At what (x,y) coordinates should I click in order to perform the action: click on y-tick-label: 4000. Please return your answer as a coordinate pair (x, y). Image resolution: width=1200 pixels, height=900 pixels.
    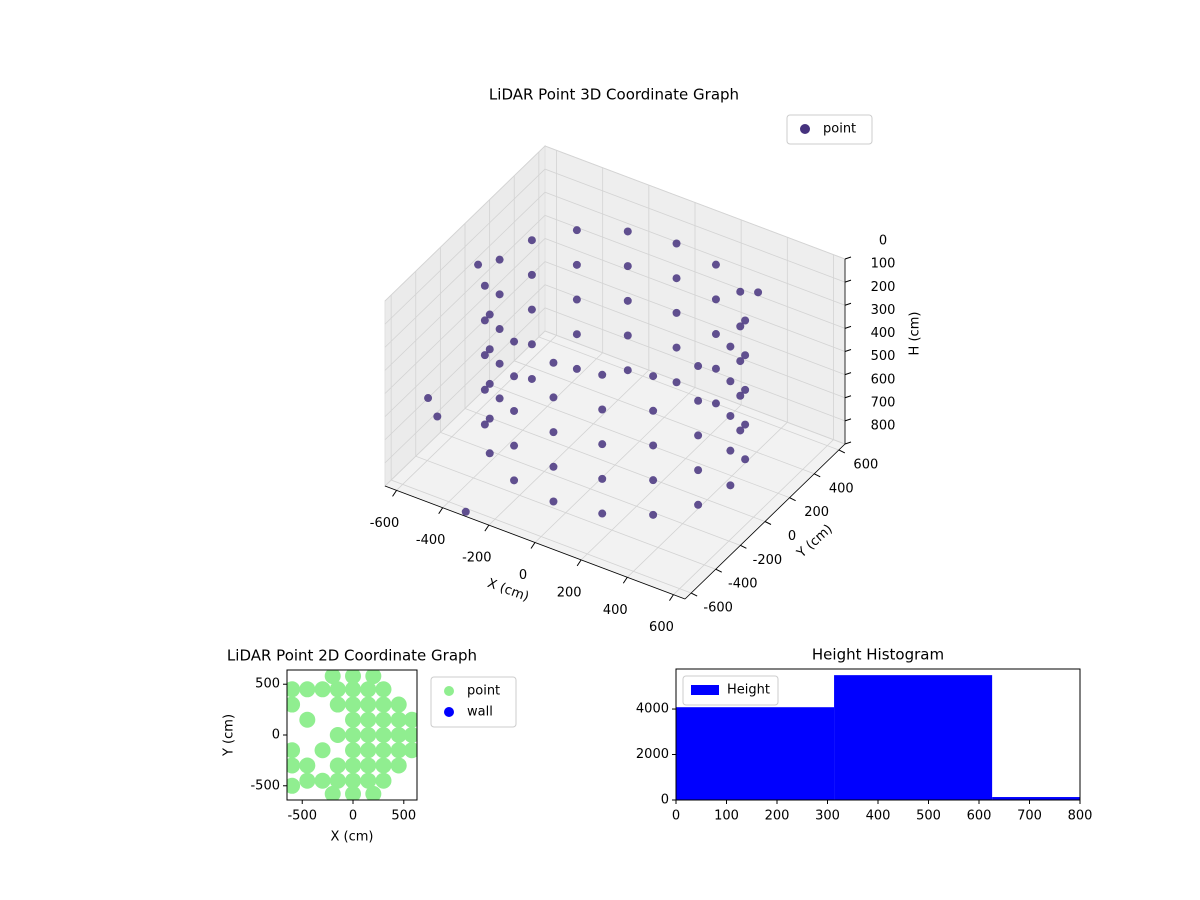
    Looking at the image, I should click on (652, 709).